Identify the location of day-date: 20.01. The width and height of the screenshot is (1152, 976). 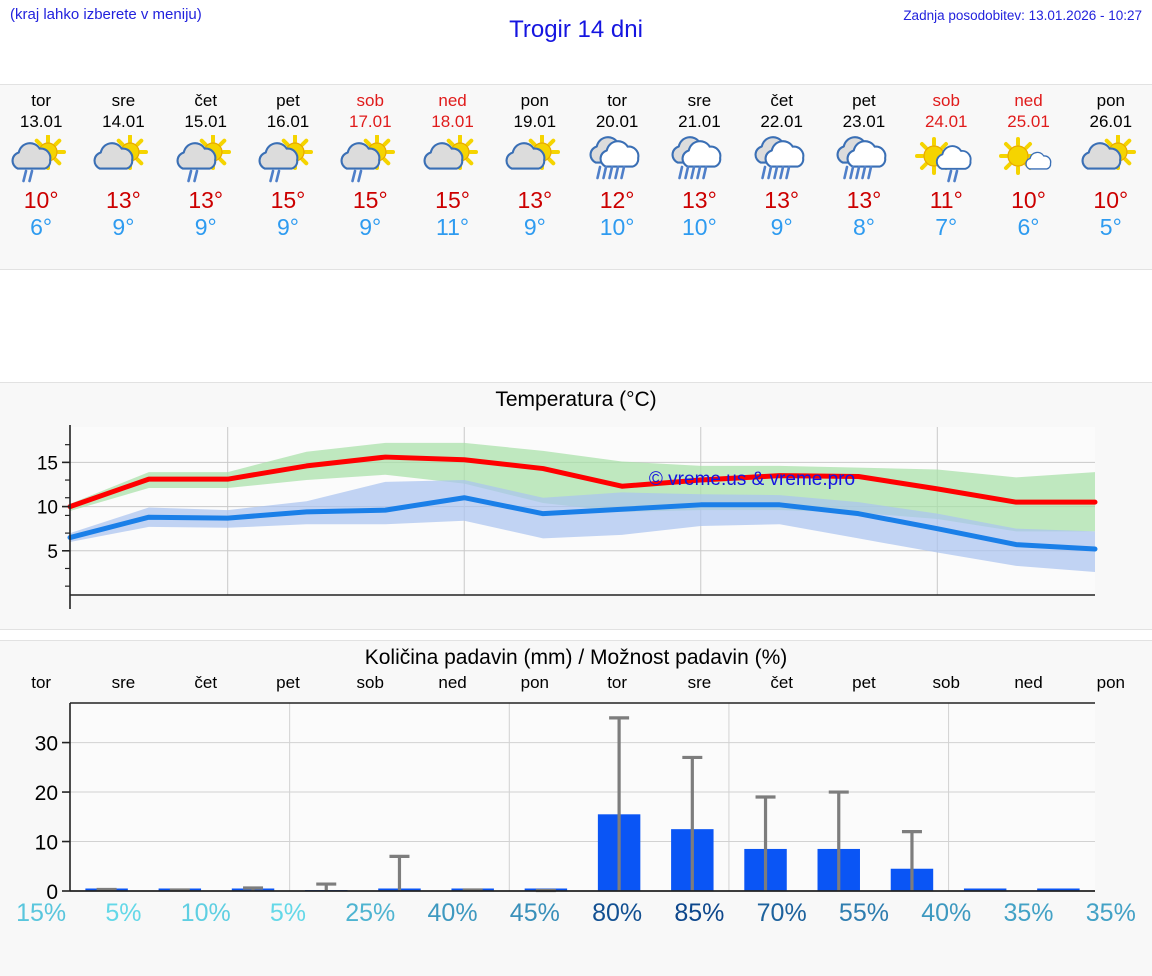
(617, 121).